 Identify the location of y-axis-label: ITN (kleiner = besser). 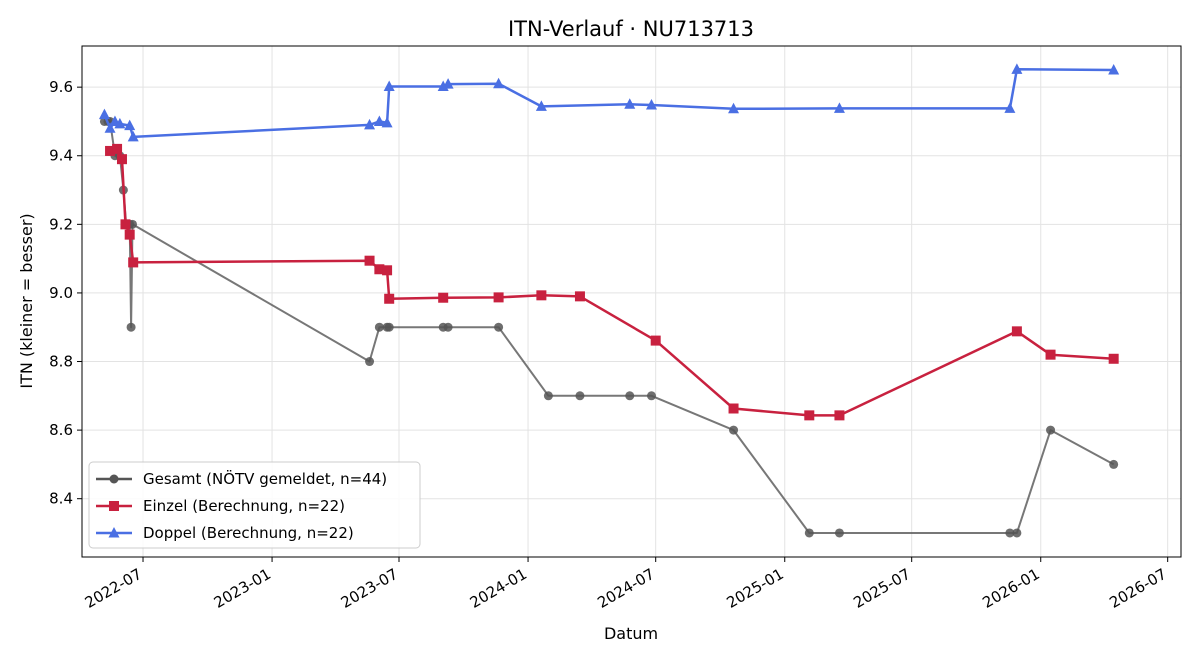
(26, 300).